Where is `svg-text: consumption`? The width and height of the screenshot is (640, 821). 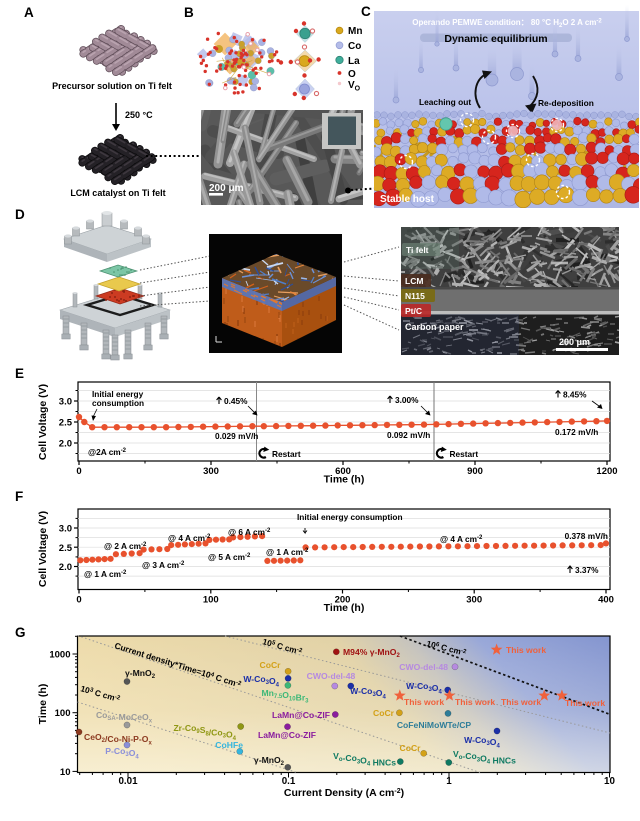
svg-text: consumption is located at coordinates (118, 403).